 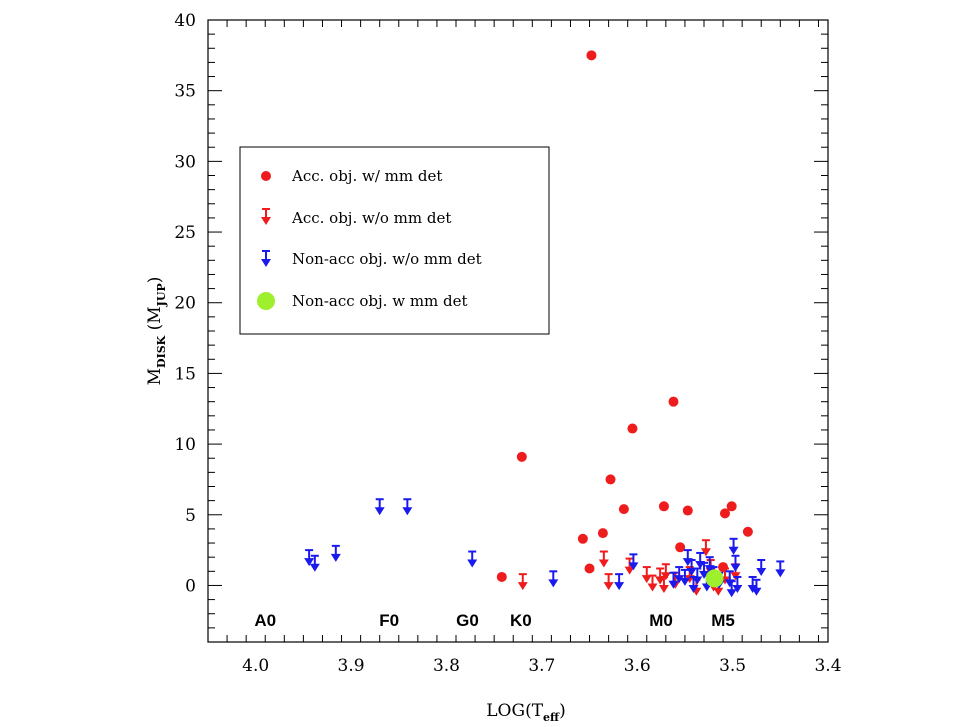 I want to click on y-tick-label: 35, so click(x=185, y=92).